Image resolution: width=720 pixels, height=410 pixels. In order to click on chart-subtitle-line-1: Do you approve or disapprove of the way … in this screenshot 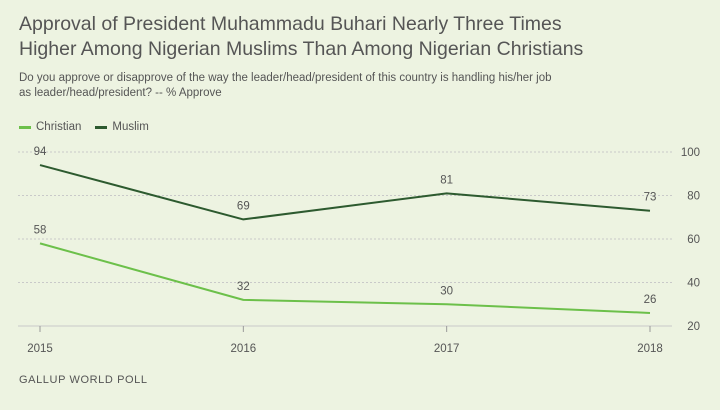, I will do `click(285, 78)`.